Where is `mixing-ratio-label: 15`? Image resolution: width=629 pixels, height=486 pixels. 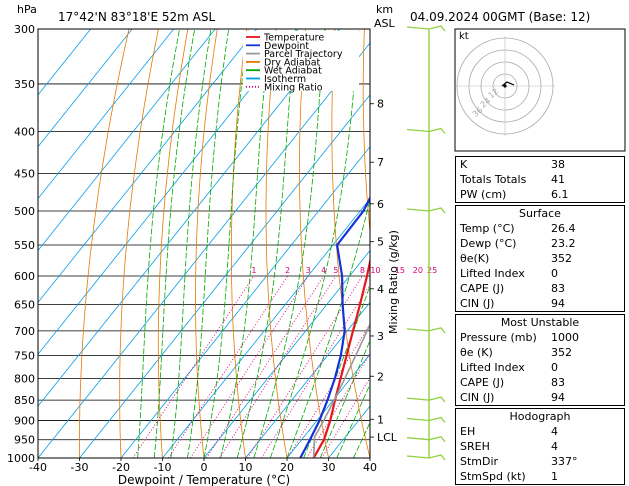
mixing-ratio-label: 15 is located at coordinates (400, 270).